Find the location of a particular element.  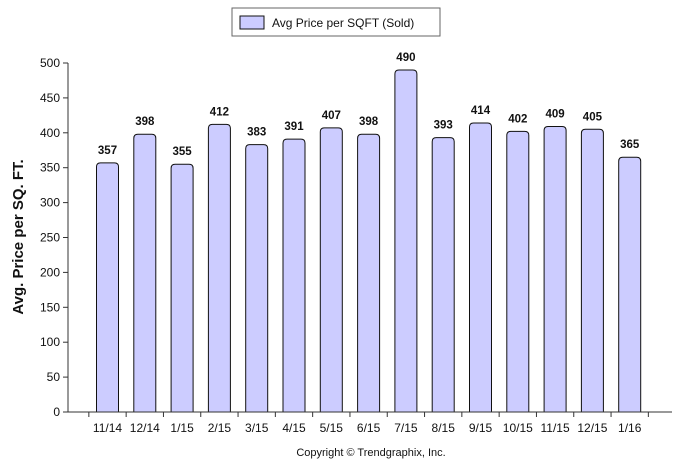

y-axis-title: Avg. Price per SQ. FT. is located at coordinates (18, 236).